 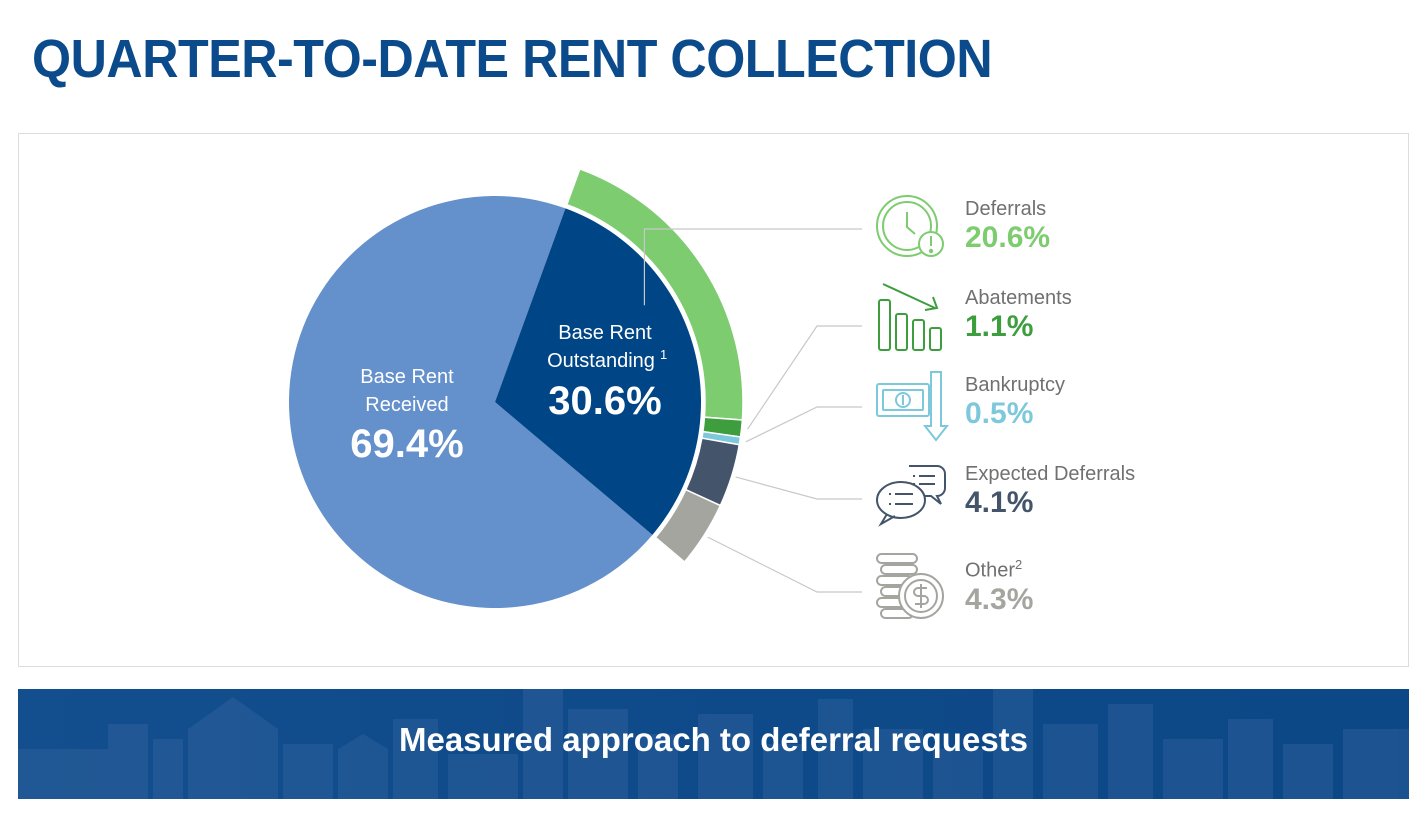 I want to click on legend-label: Bankruptcy, so click(x=1015, y=385).